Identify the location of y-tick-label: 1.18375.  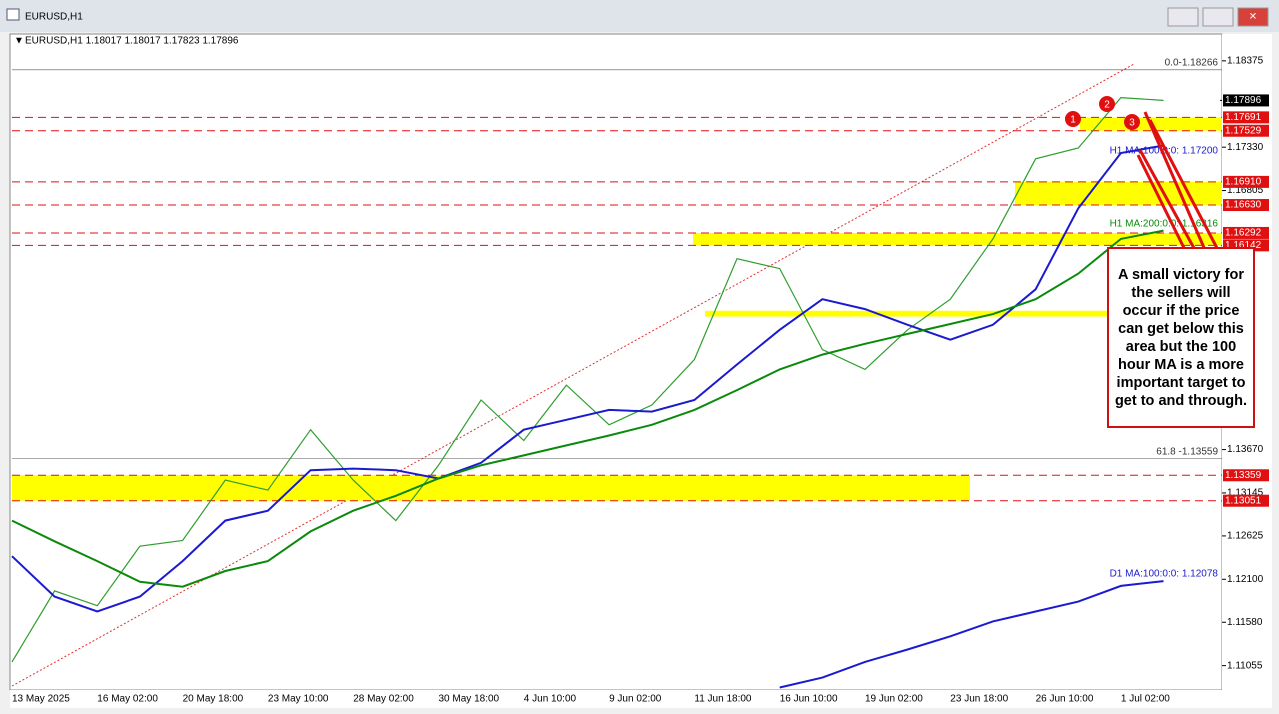
(1245, 60).